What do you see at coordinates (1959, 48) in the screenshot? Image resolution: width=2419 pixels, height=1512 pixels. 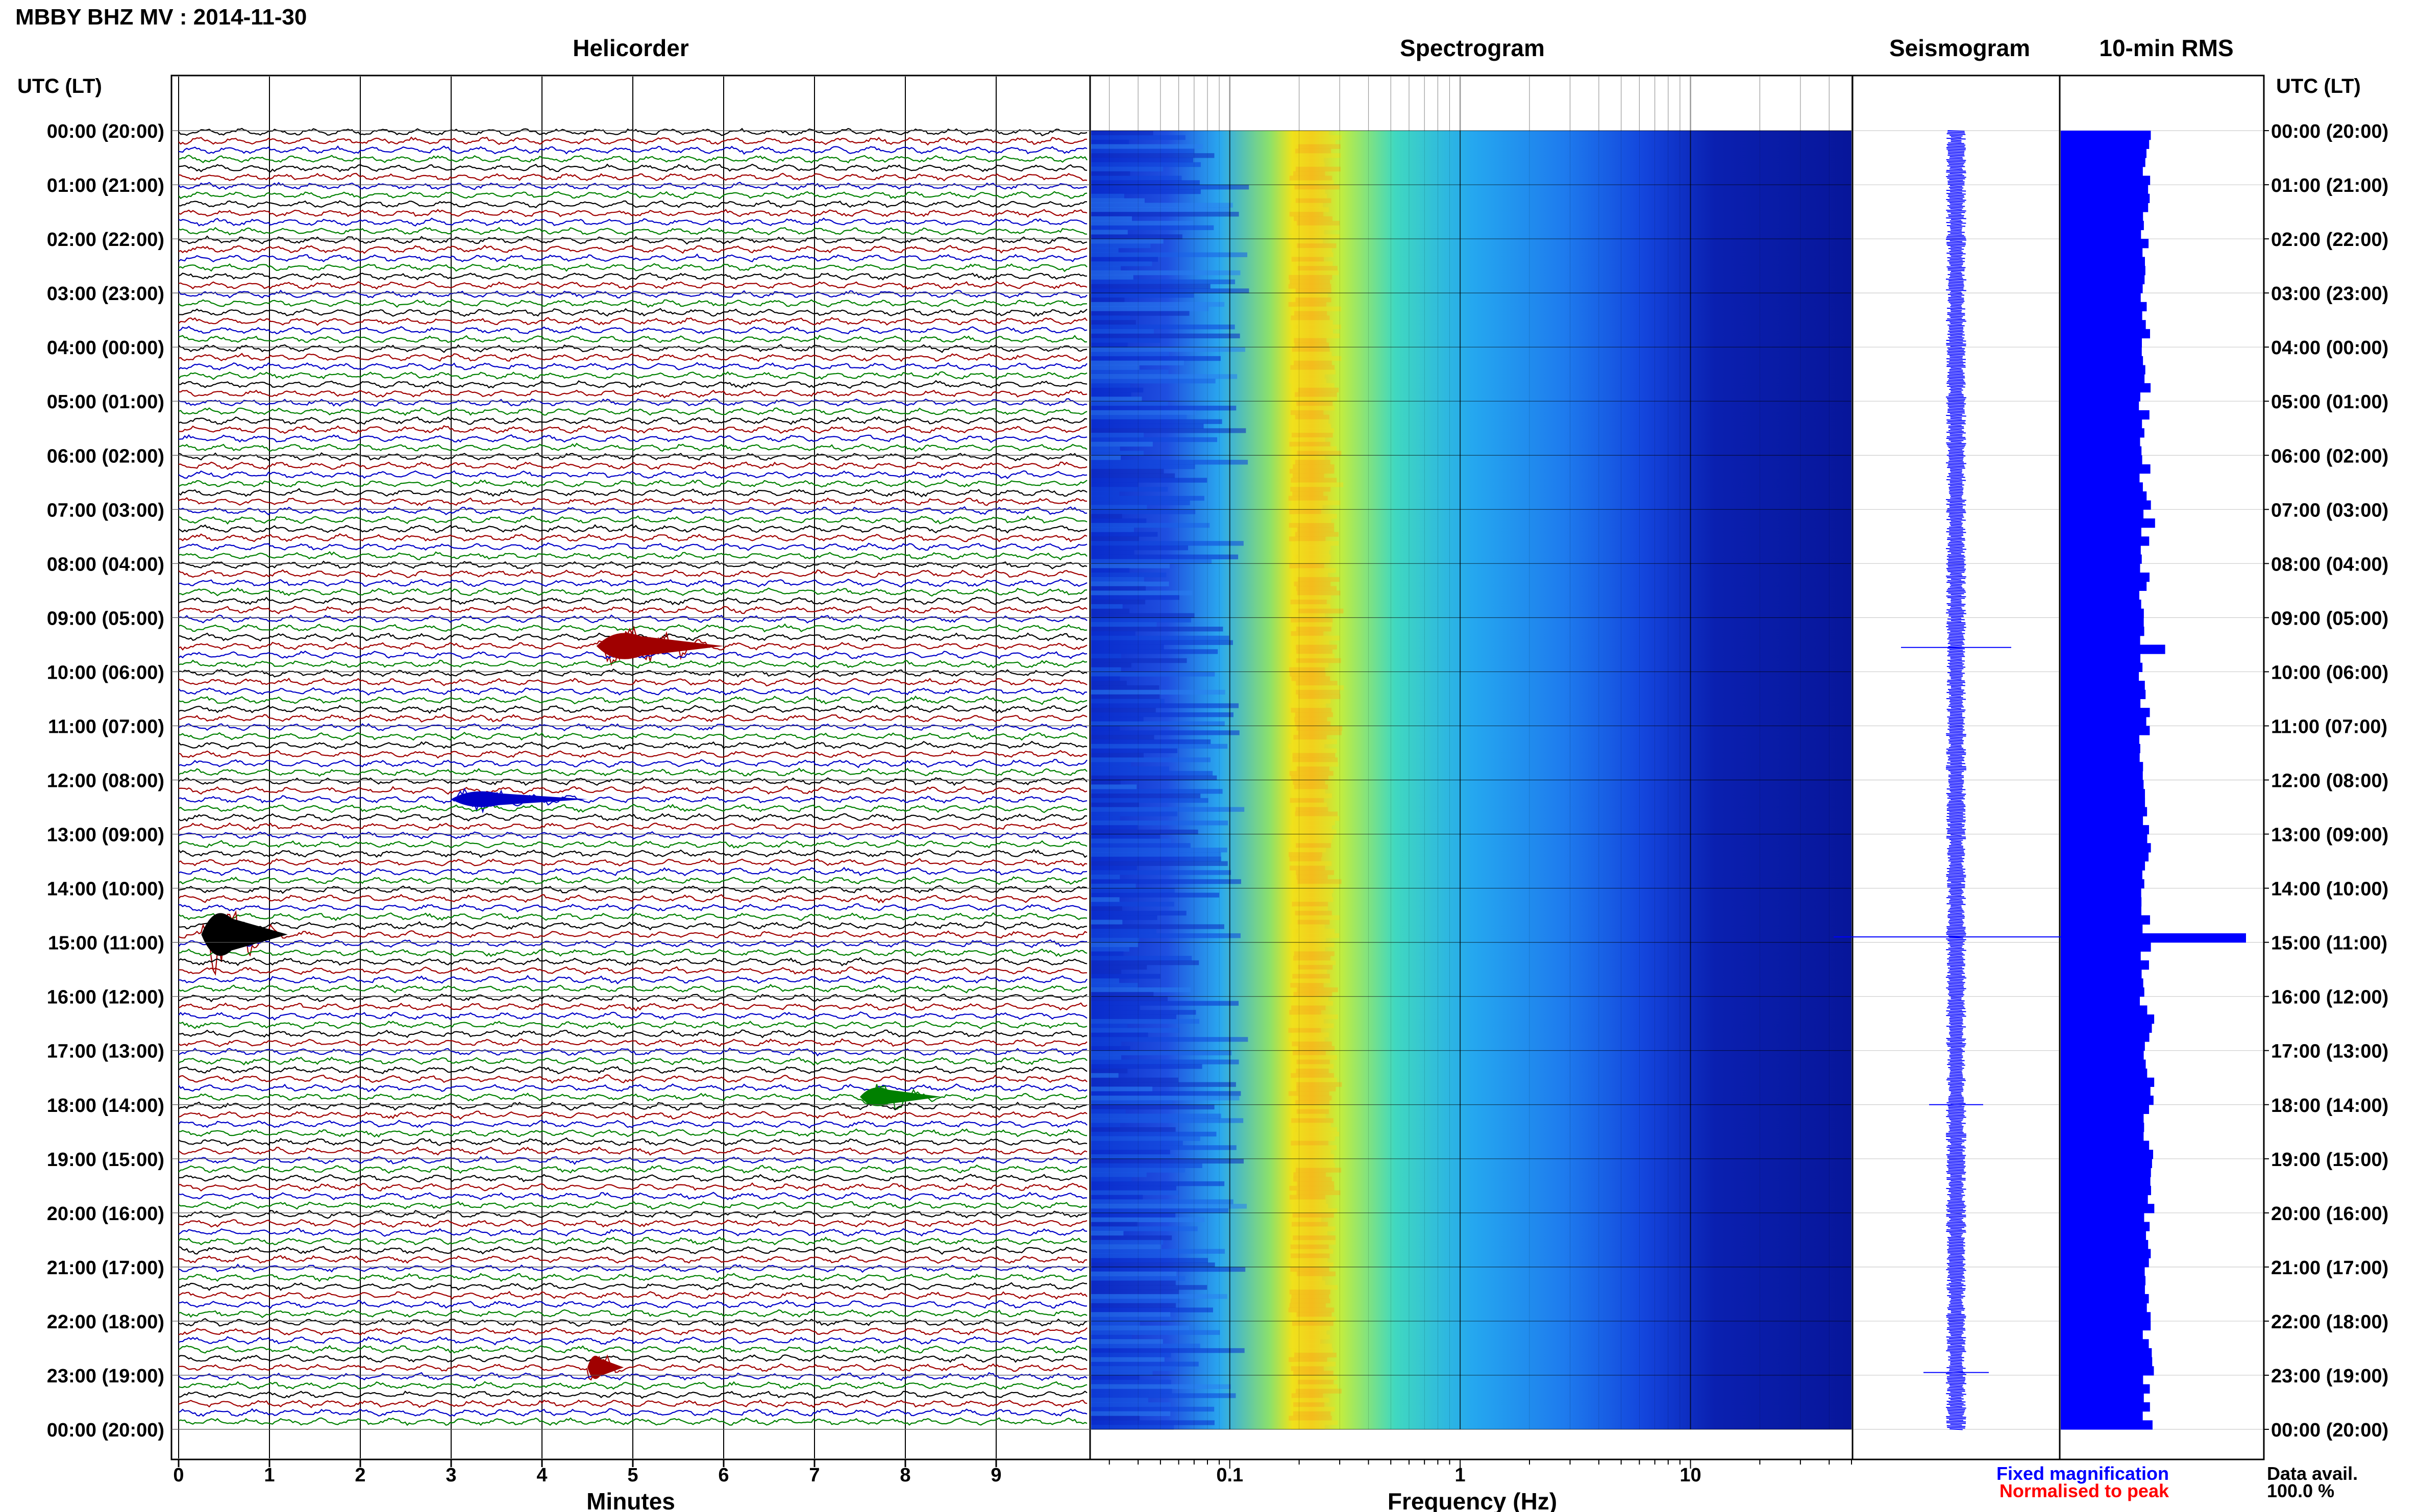 I see `seismogram-title: Seismogram` at bounding box center [1959, 48].